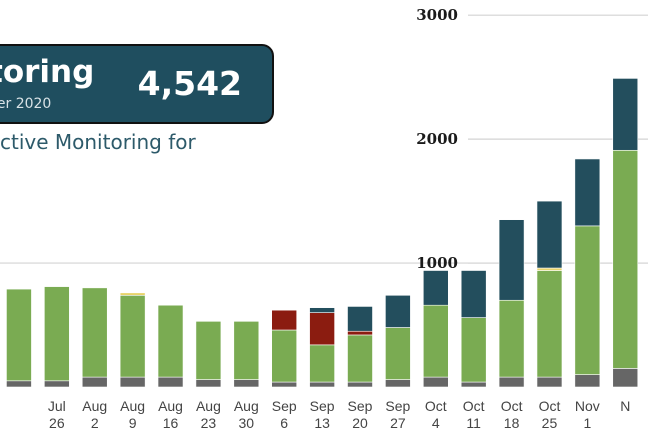 Image resolution: width=648 pixels, height=432 pixels. I want to click on chart-subtitle: ctive Monitoring for, so click(98, 142).